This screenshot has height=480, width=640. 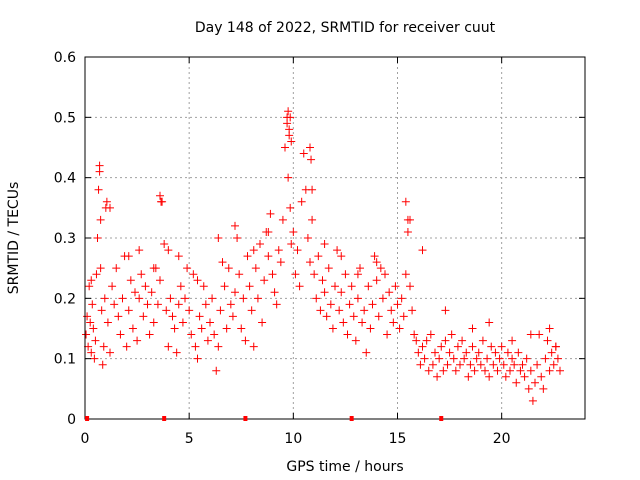 I want to click on x-tick-label: 20, so click(x=502, y=439).